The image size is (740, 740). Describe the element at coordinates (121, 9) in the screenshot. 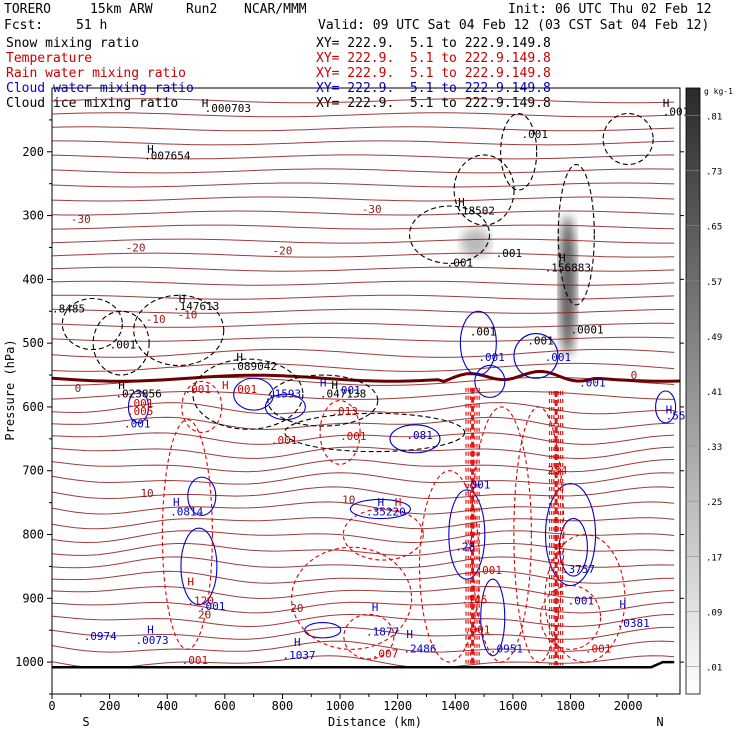

I see `title-grid: 15km ARW` at that location.